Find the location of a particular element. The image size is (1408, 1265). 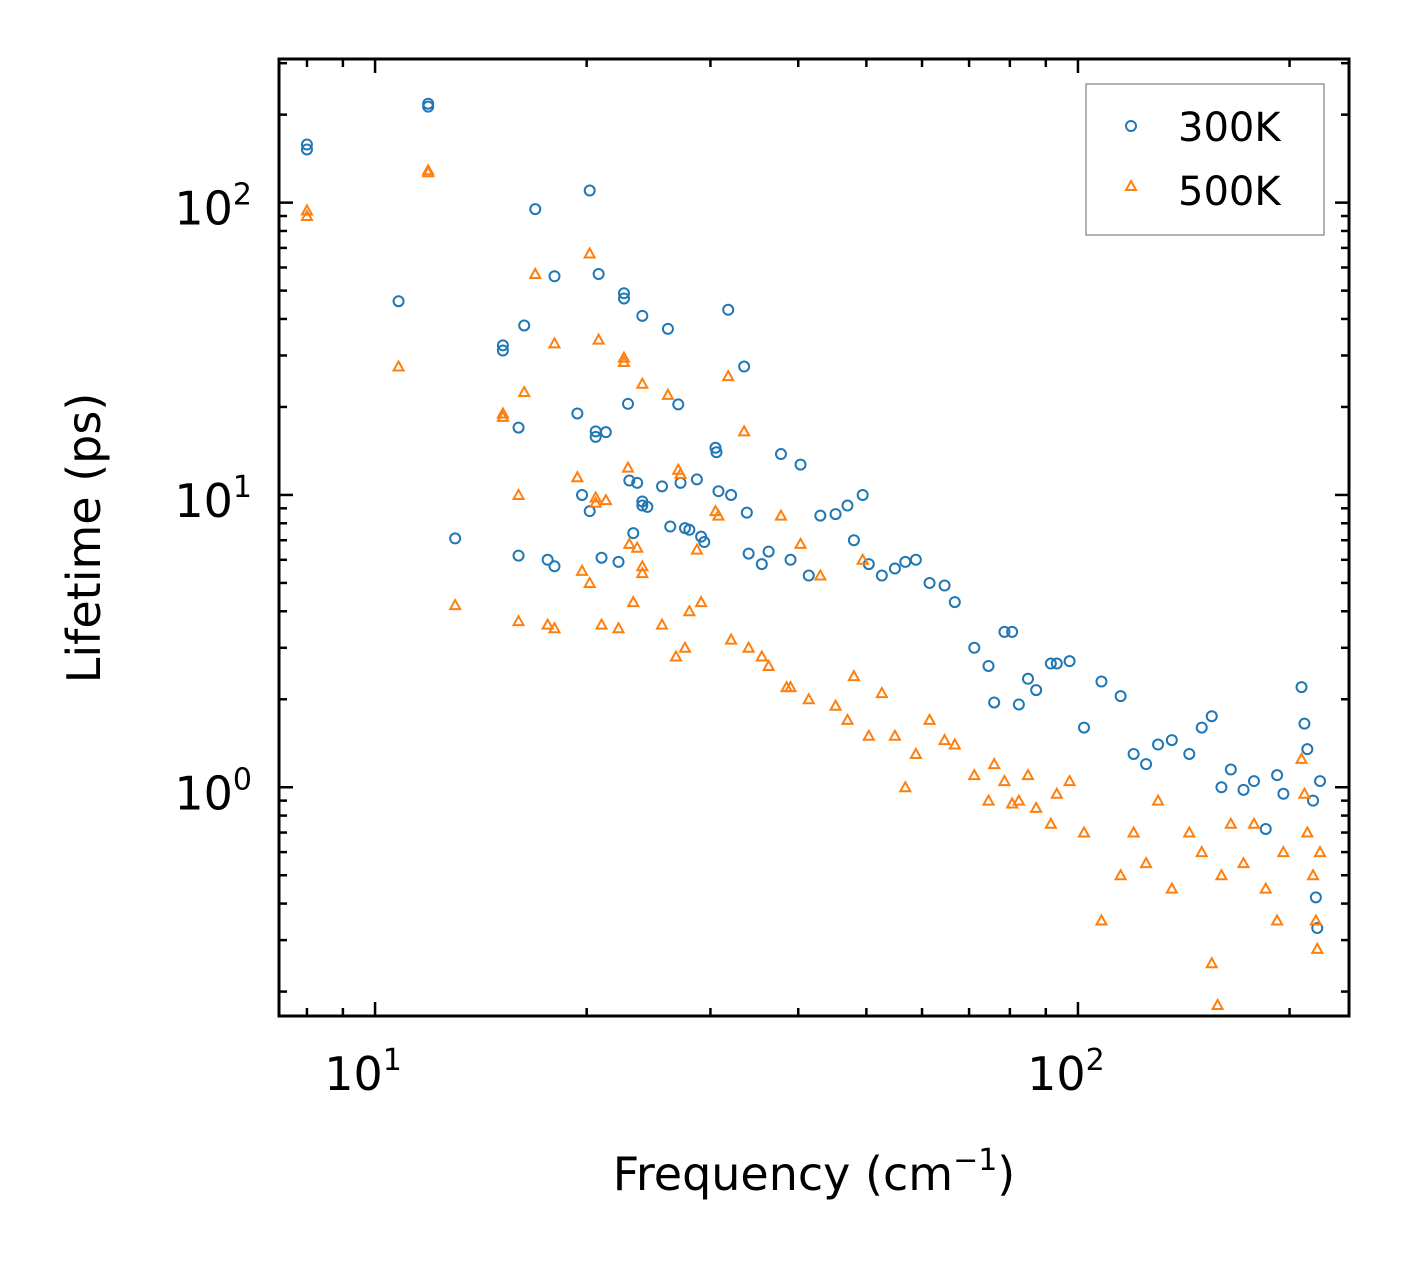

x-axis-title-end: ) is located at coordinates (1006, 1174).